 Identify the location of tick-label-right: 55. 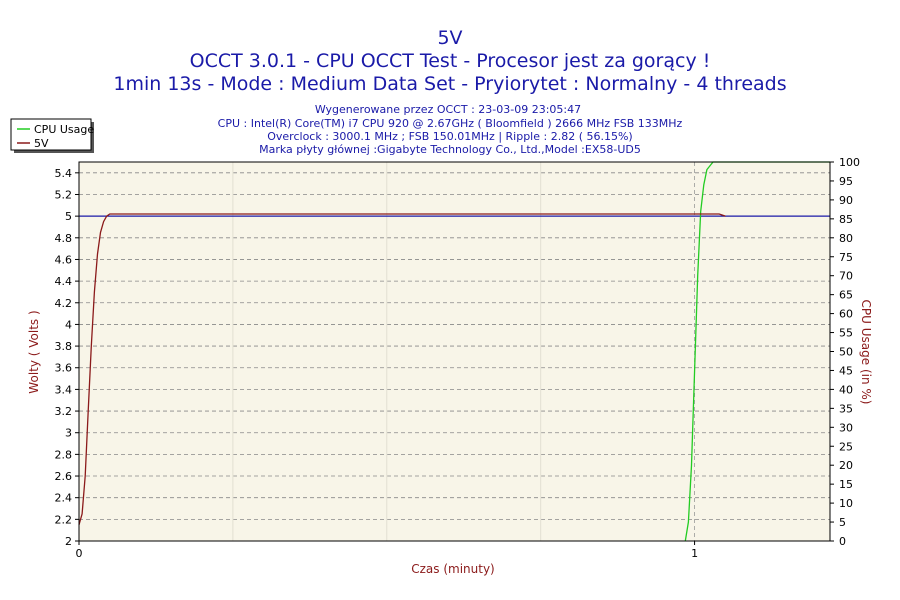
(846, 333).